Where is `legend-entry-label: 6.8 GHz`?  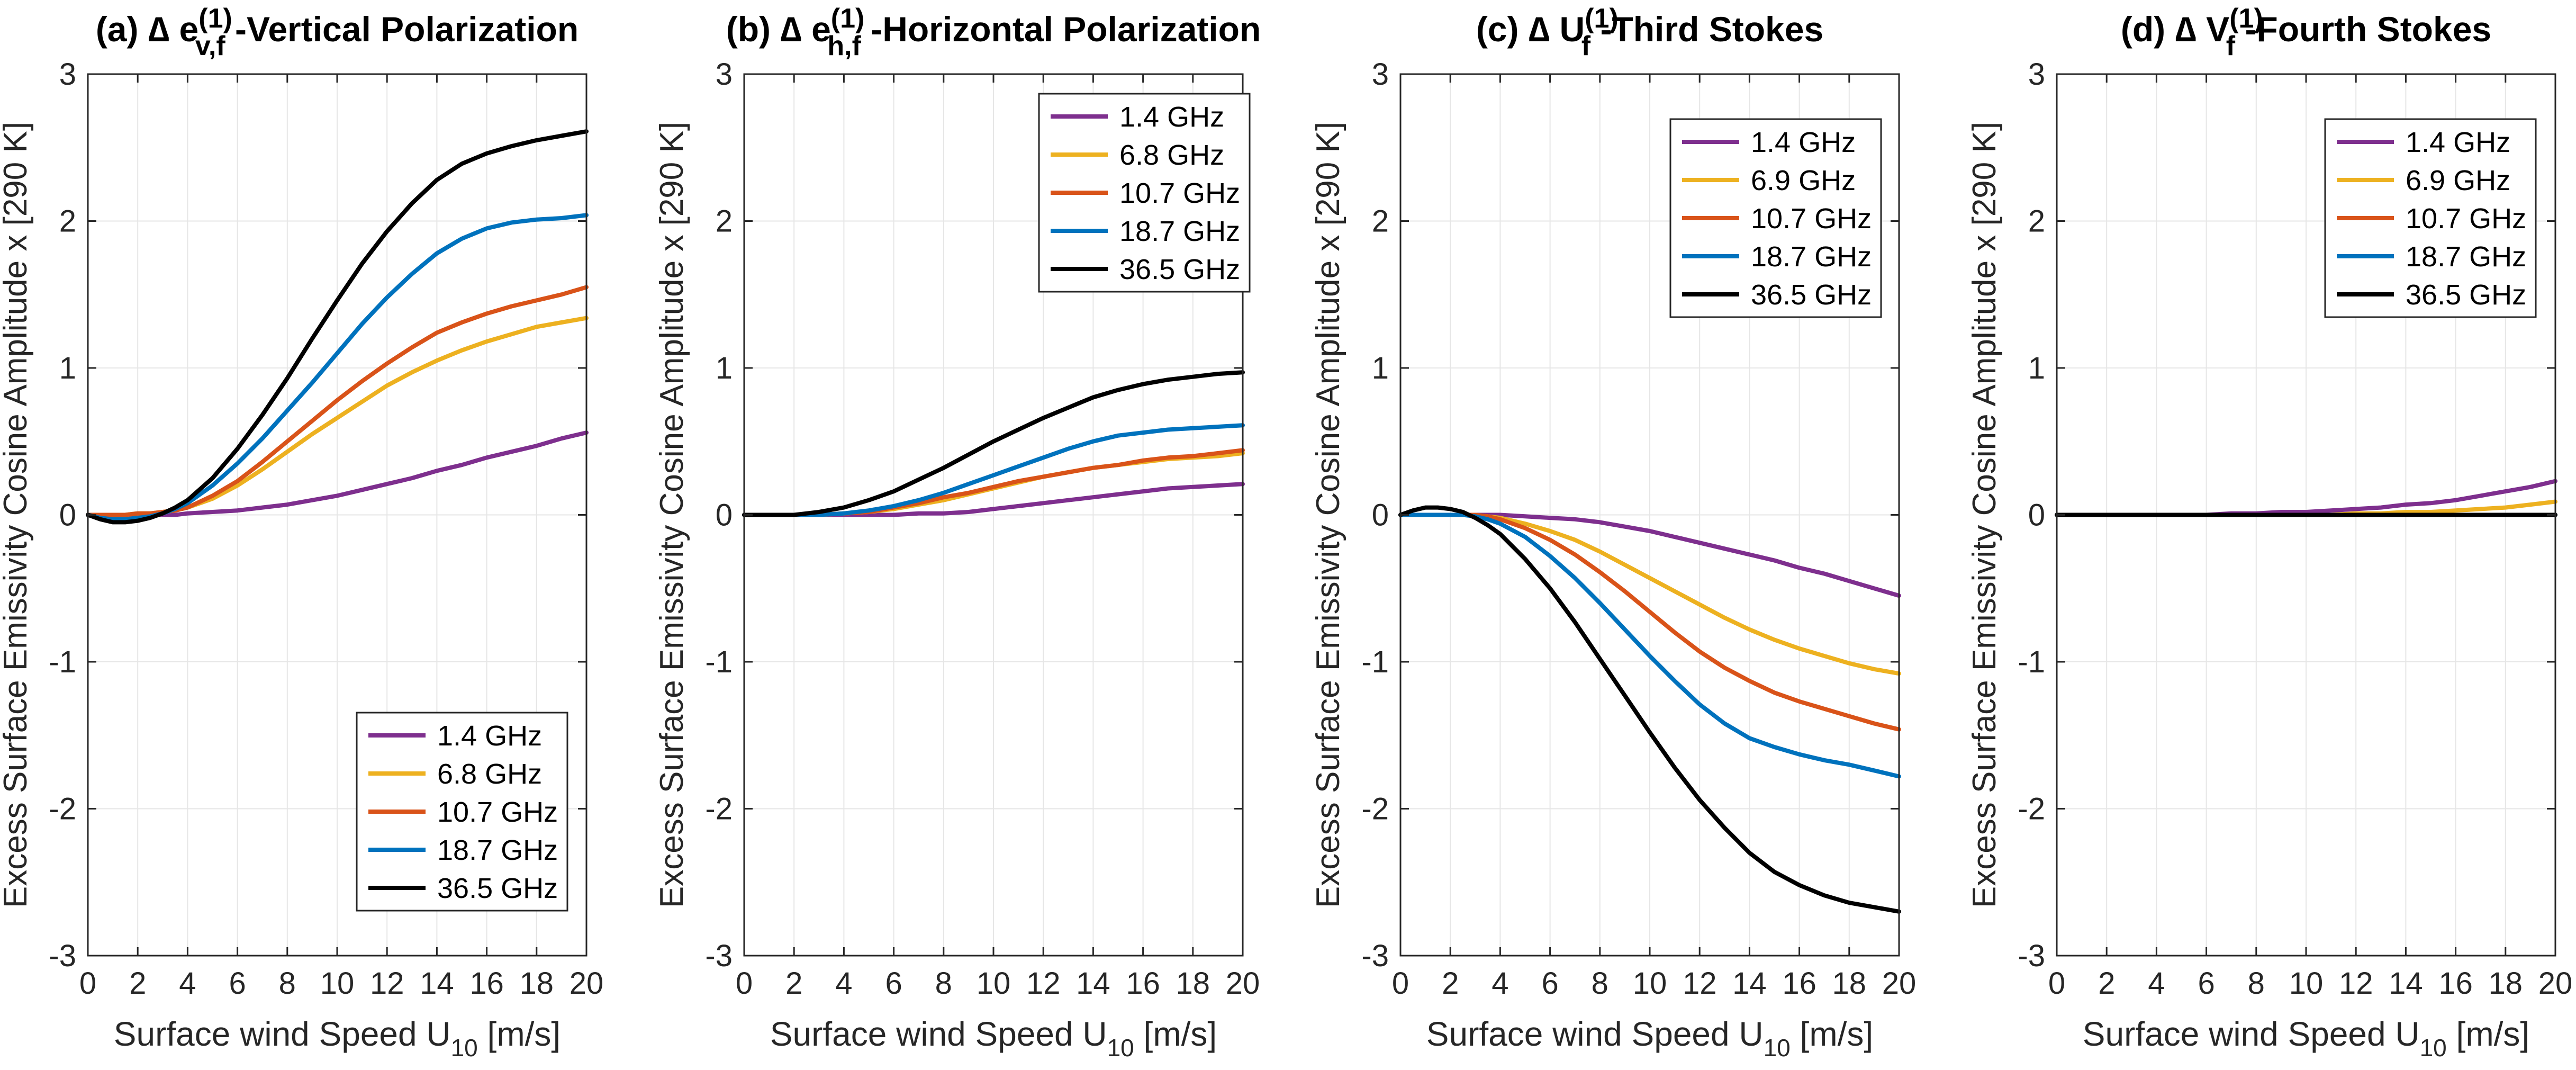 legend-entry-label: 6.8 GHz is located at coordinates (1171, 155).